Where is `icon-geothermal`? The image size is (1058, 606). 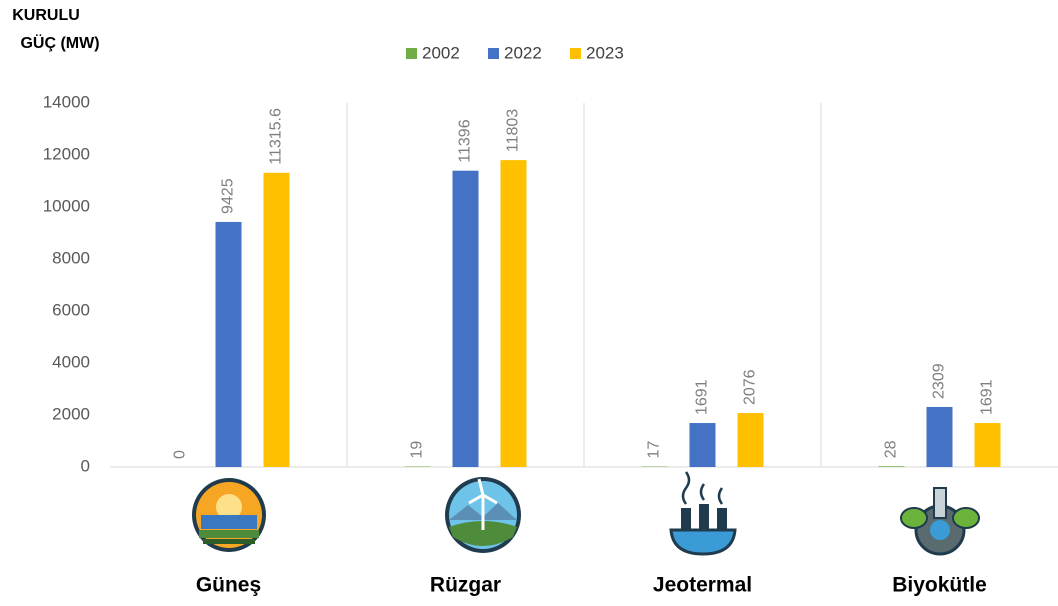
icon-geothermal is located at coordinates (703, 513).